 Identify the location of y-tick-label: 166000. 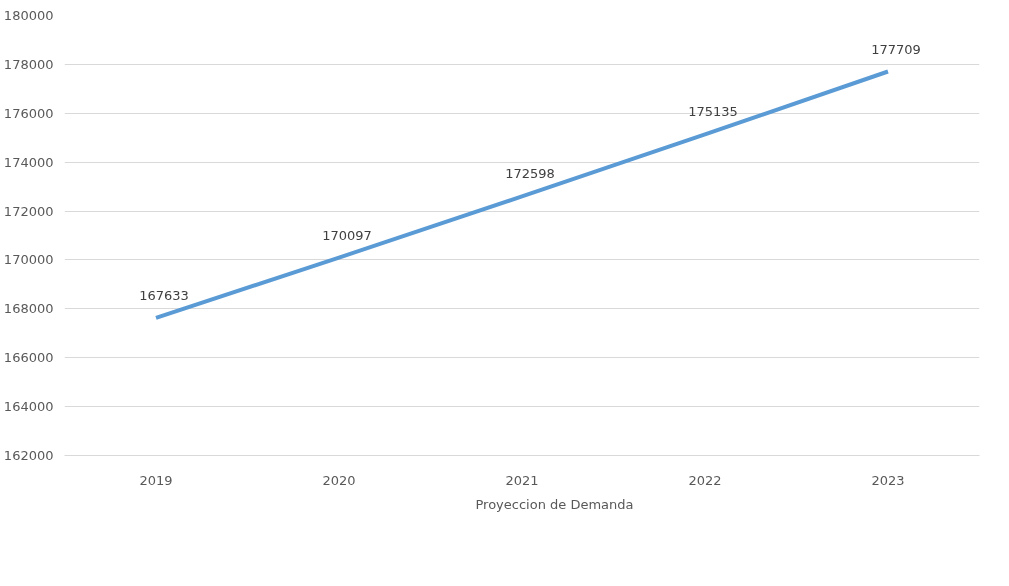
(28, 358).